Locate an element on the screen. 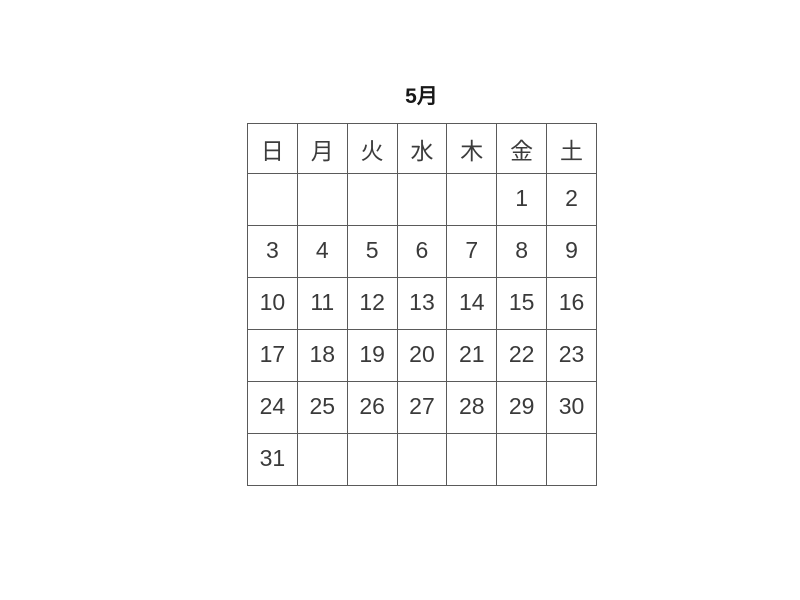 This screenshot has width=800, height=600. calendar-day-cell: 21 is located at coordinates (472, 355).